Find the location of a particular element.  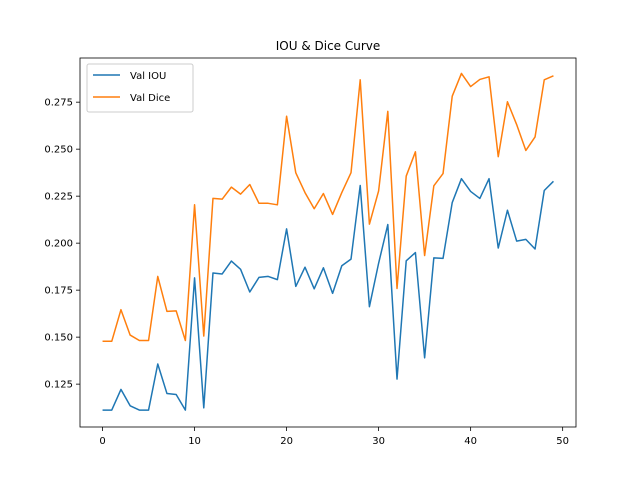

y-axis: 0.125 0.150 0.175 0.200 0.225 0.250 0.275 is located at coordinates (62, 244).